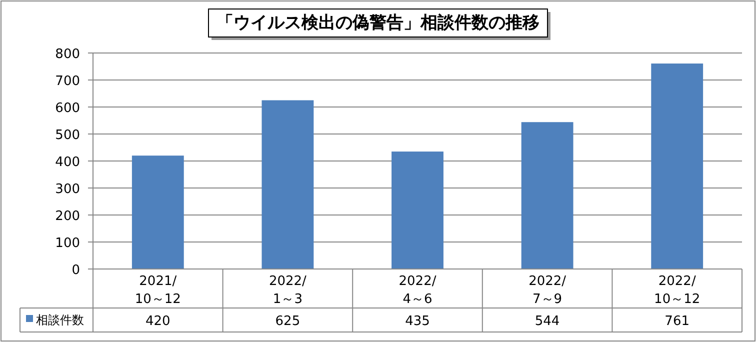  I want to click on data-label: 761, so click(677, 321).